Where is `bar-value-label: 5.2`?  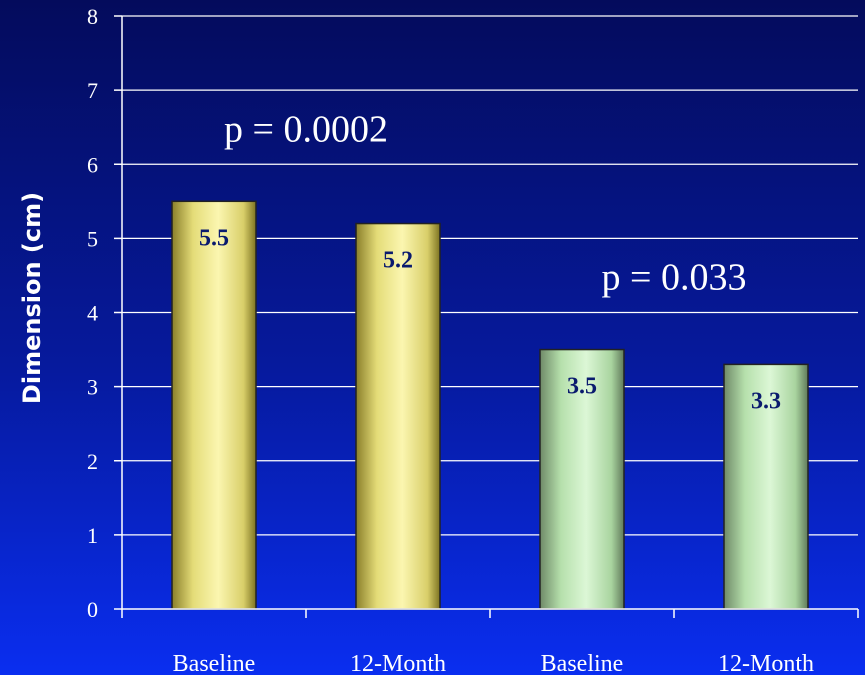 bar-value-label: 5.2 is located at coordinates (398, 261).